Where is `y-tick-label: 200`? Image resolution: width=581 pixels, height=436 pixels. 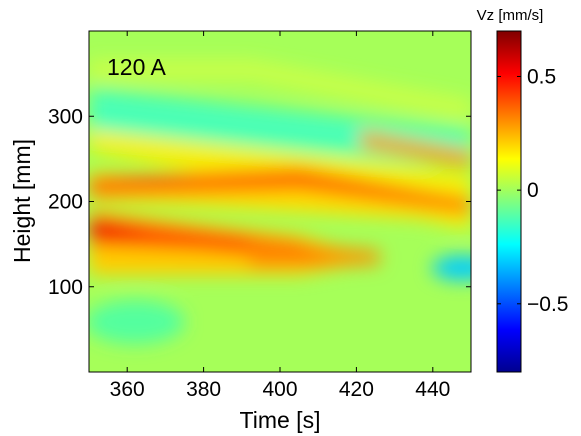 y-tick-label: 200 is located at coordinates (65, 202).